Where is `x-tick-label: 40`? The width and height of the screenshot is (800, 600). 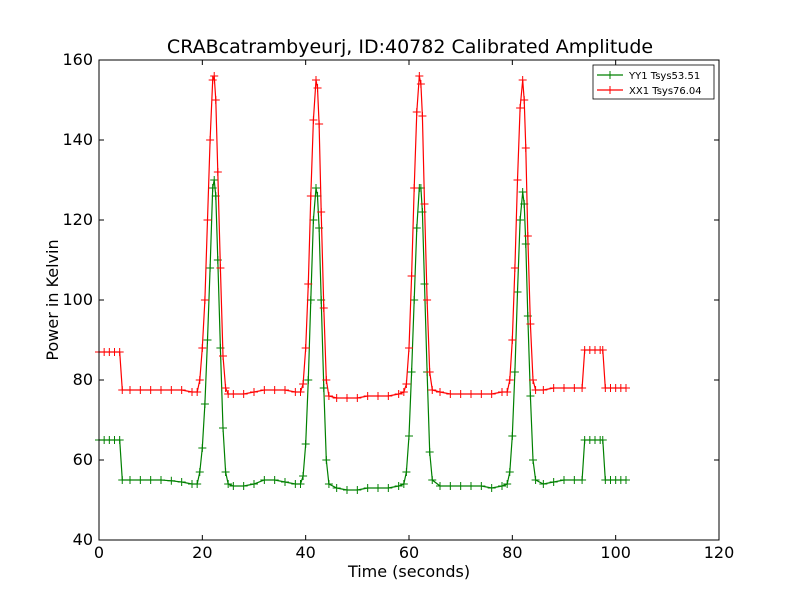 x-tick-label: 40 is located at coordinates (305, 552).